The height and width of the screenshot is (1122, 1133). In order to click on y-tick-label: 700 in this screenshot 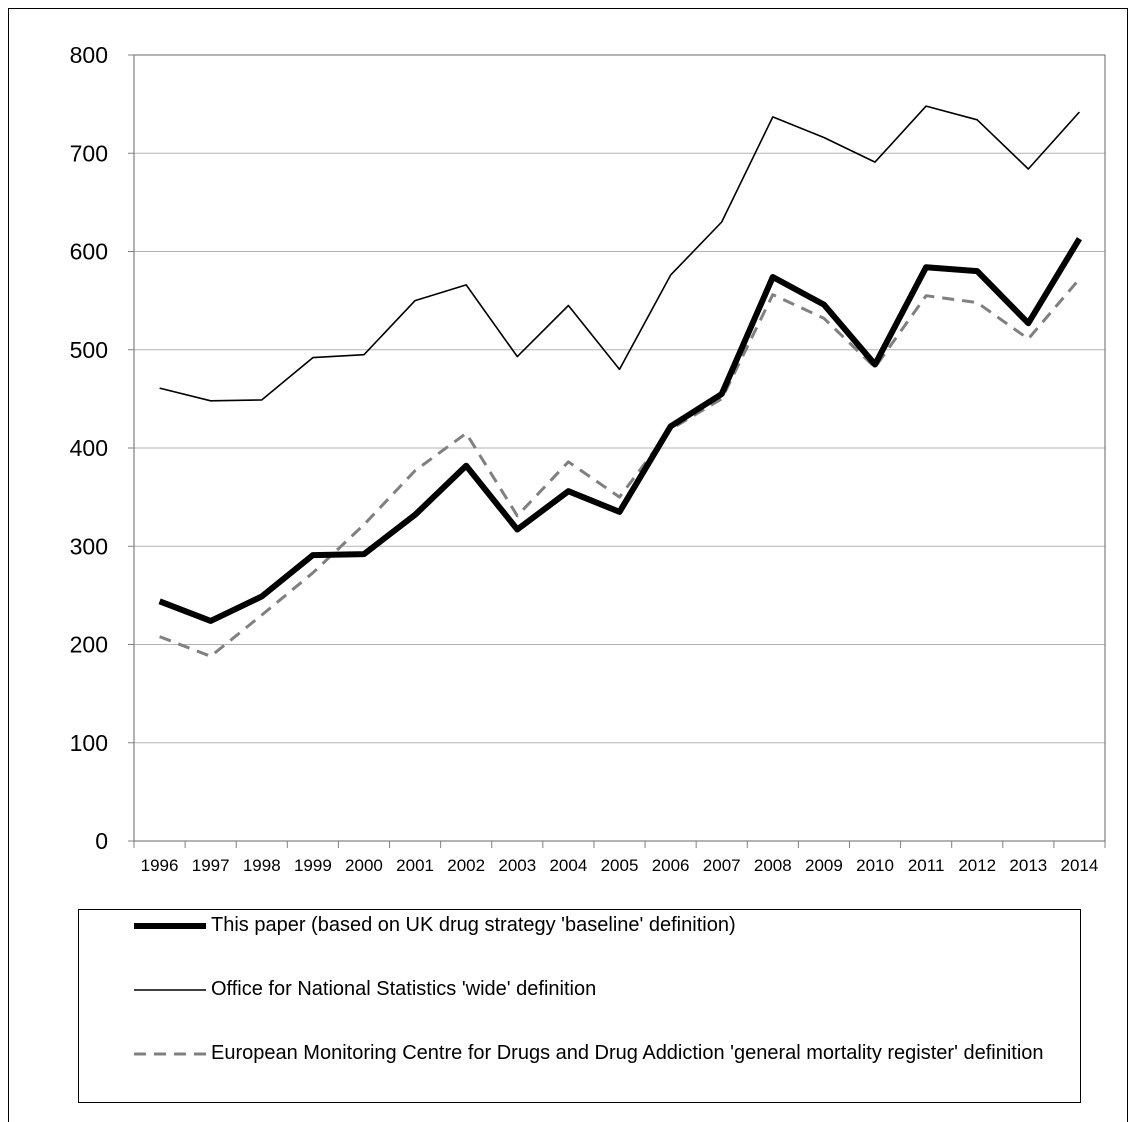, I will do `click(89, 153)`.